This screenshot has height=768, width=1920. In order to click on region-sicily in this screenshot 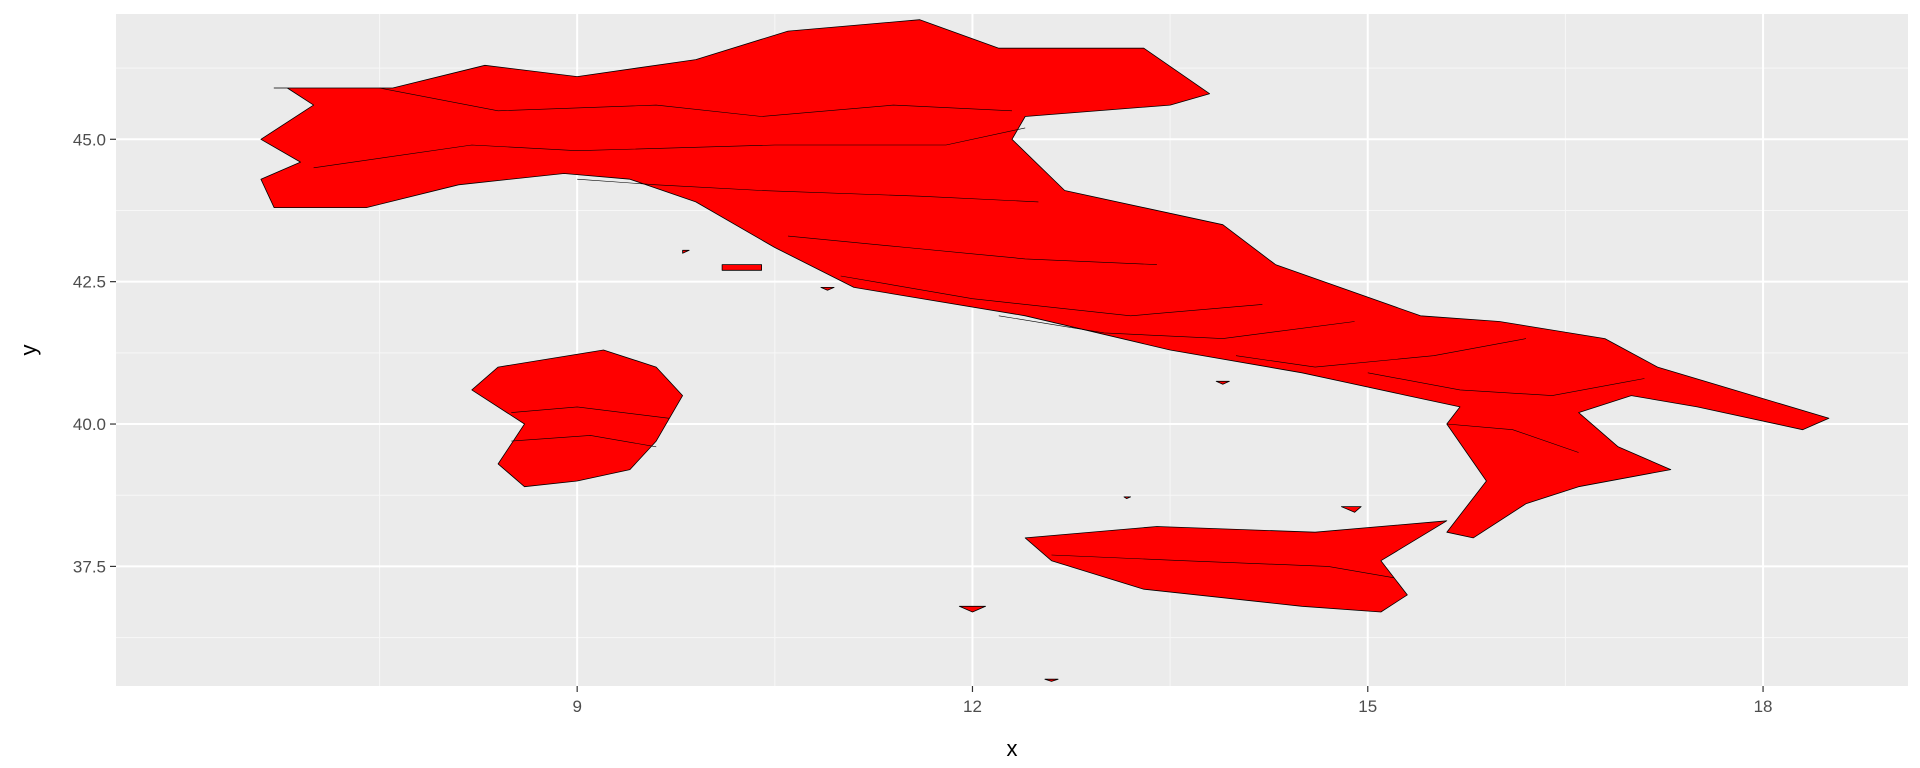, I will do `click(1236, 566)`.